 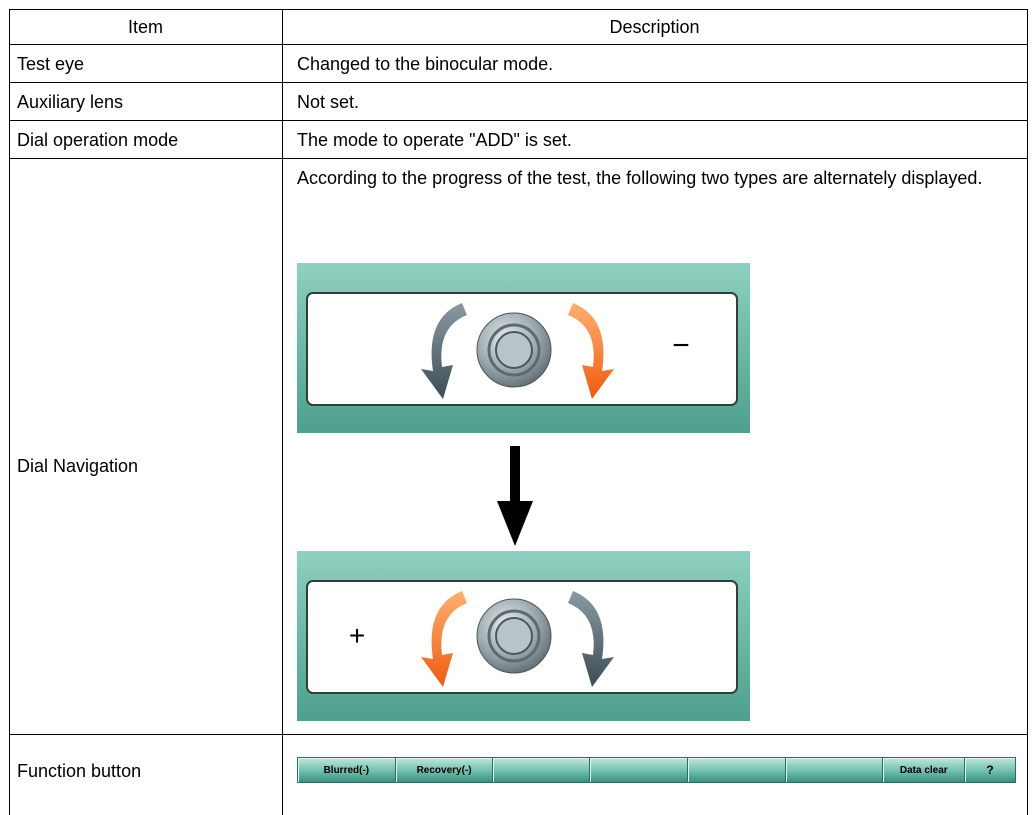 What do you see at coordinates (515, 496) in the screenshot?
I see `down-arrow` at bounding box center [515, 496].